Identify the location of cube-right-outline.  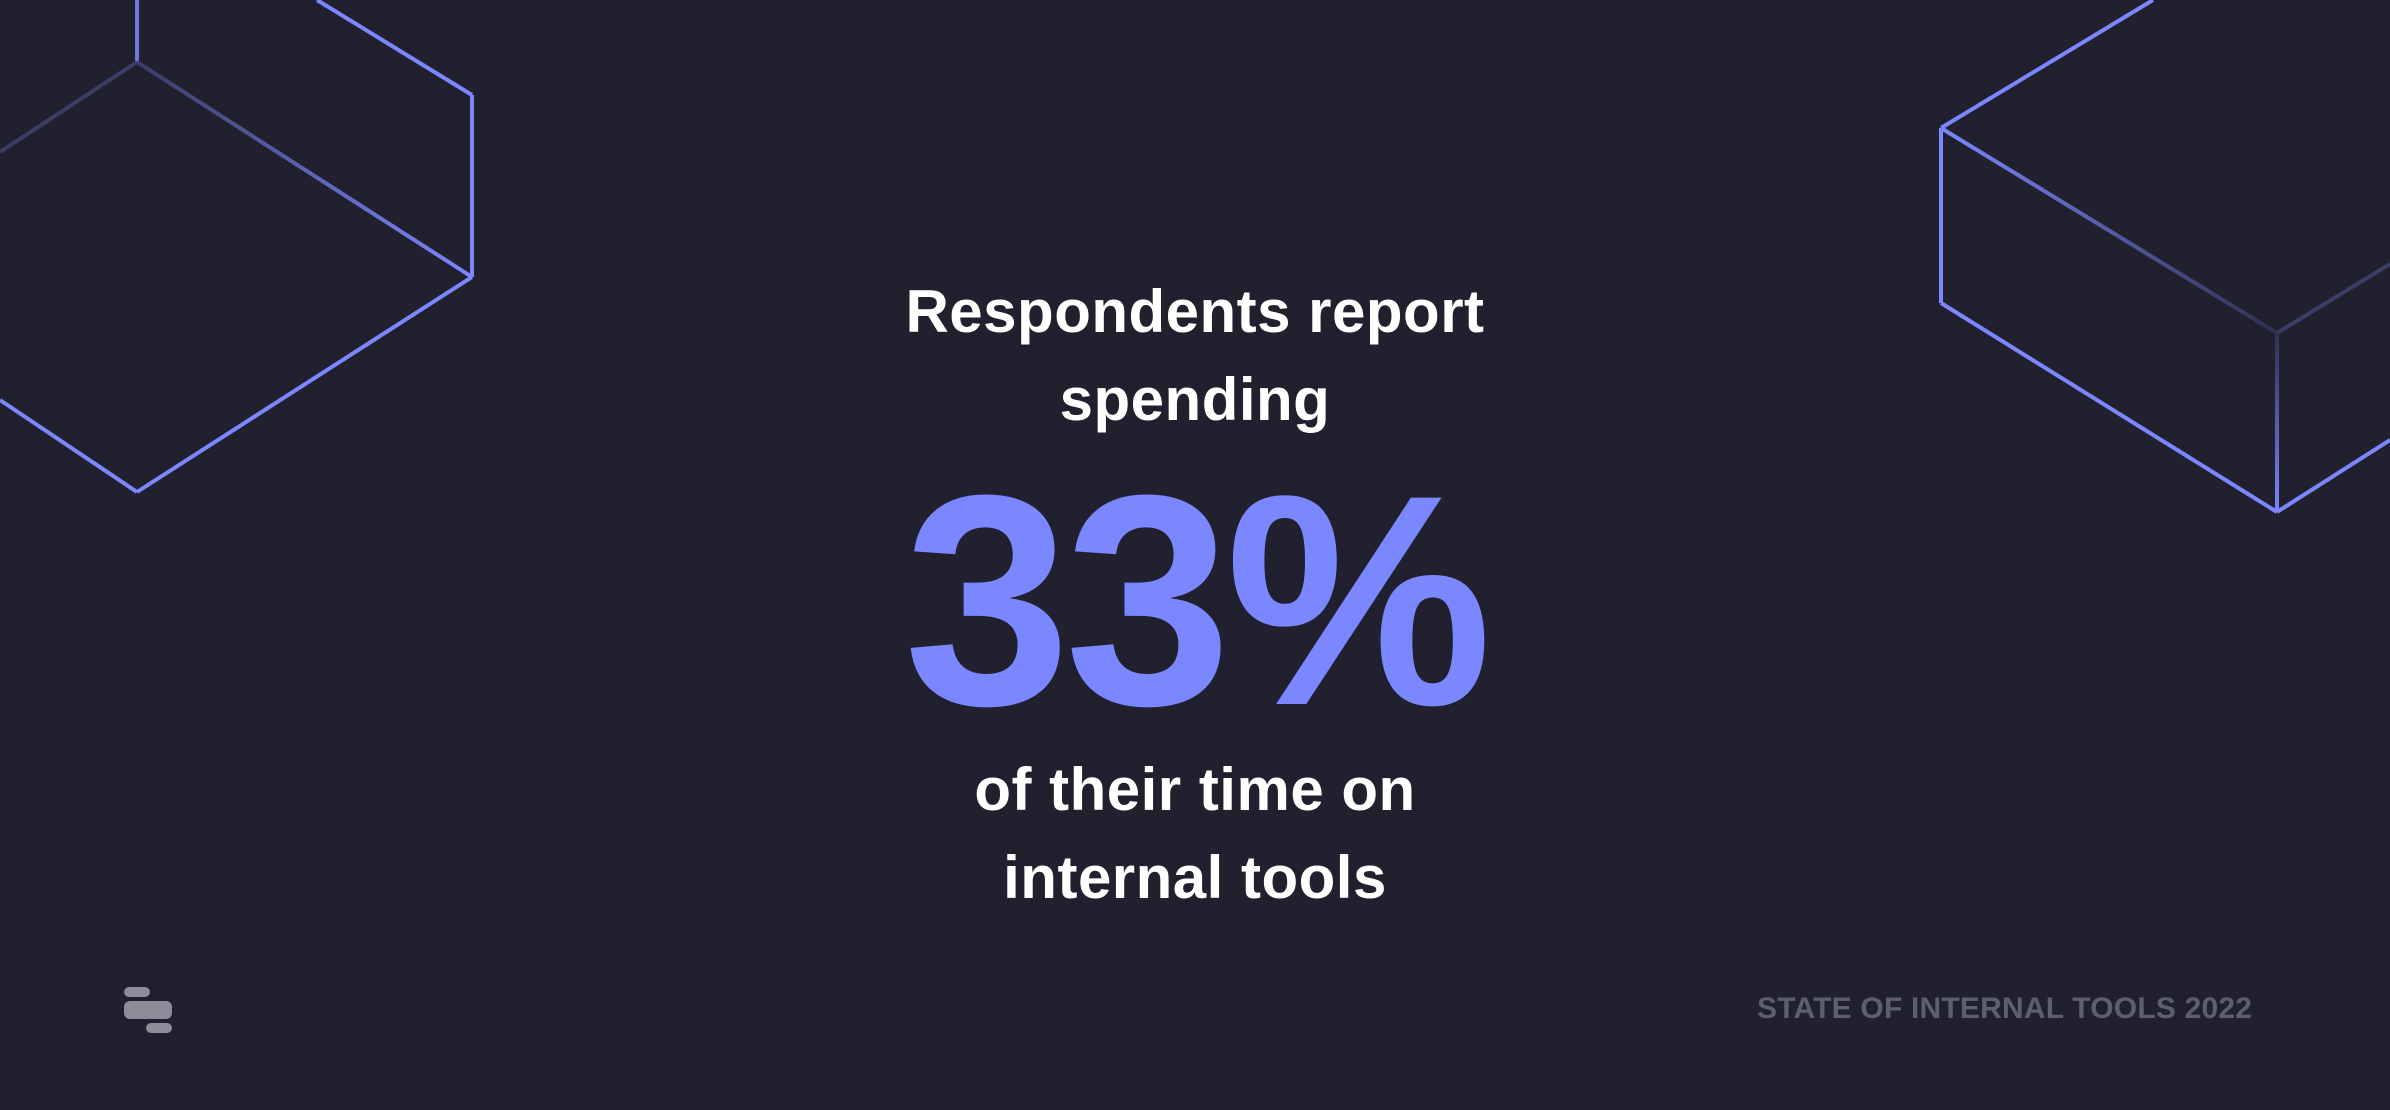
(2164, 257).